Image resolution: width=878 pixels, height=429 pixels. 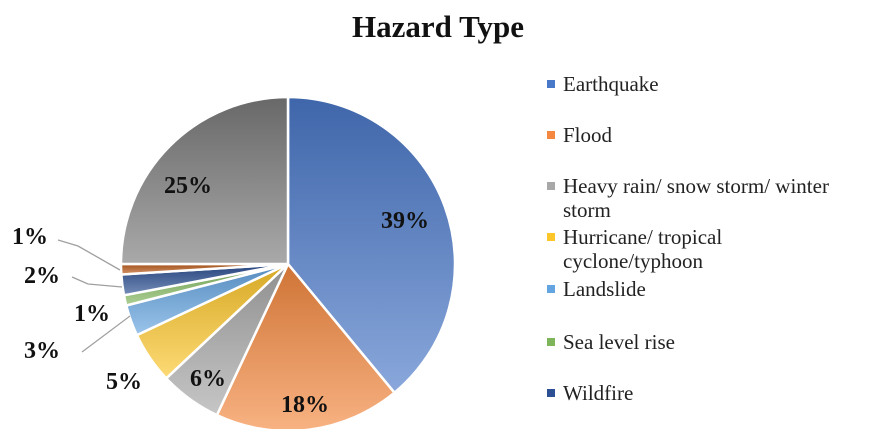 What do you see at coordinates (438, 26) in the screenshot?
I see `chart-title: Hazard Type` at bounding box center [438, 26].